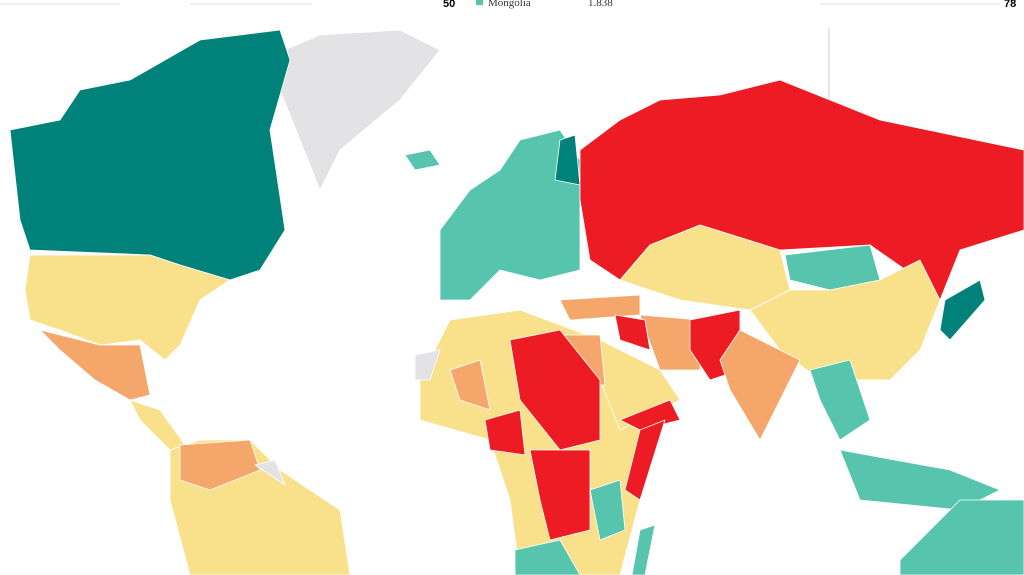  Describe the element at coordinates (505, 432) in the screenshot. I see `nigeria` at that location.